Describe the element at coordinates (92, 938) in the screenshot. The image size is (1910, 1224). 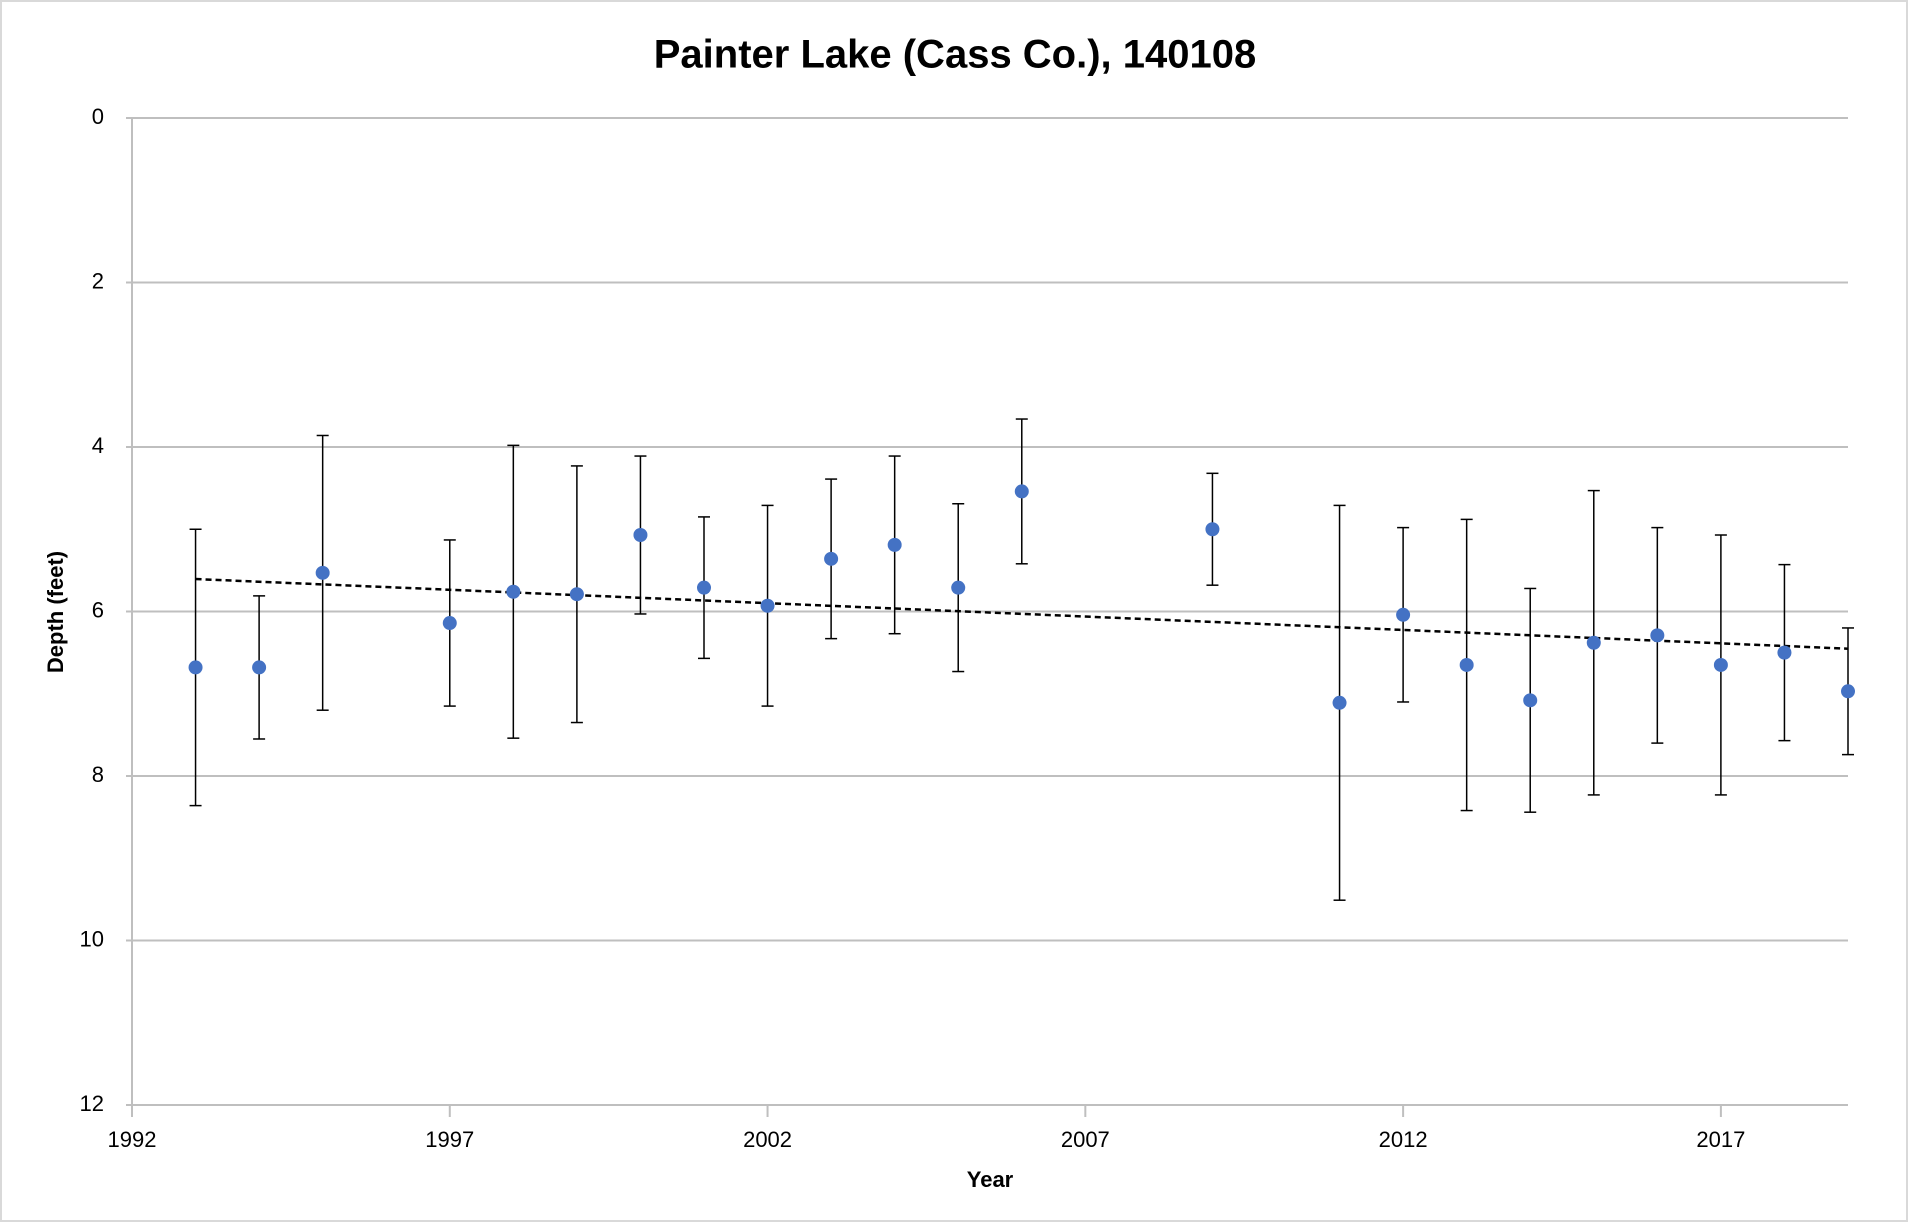
I see `y-tick-label: 10` at that location.